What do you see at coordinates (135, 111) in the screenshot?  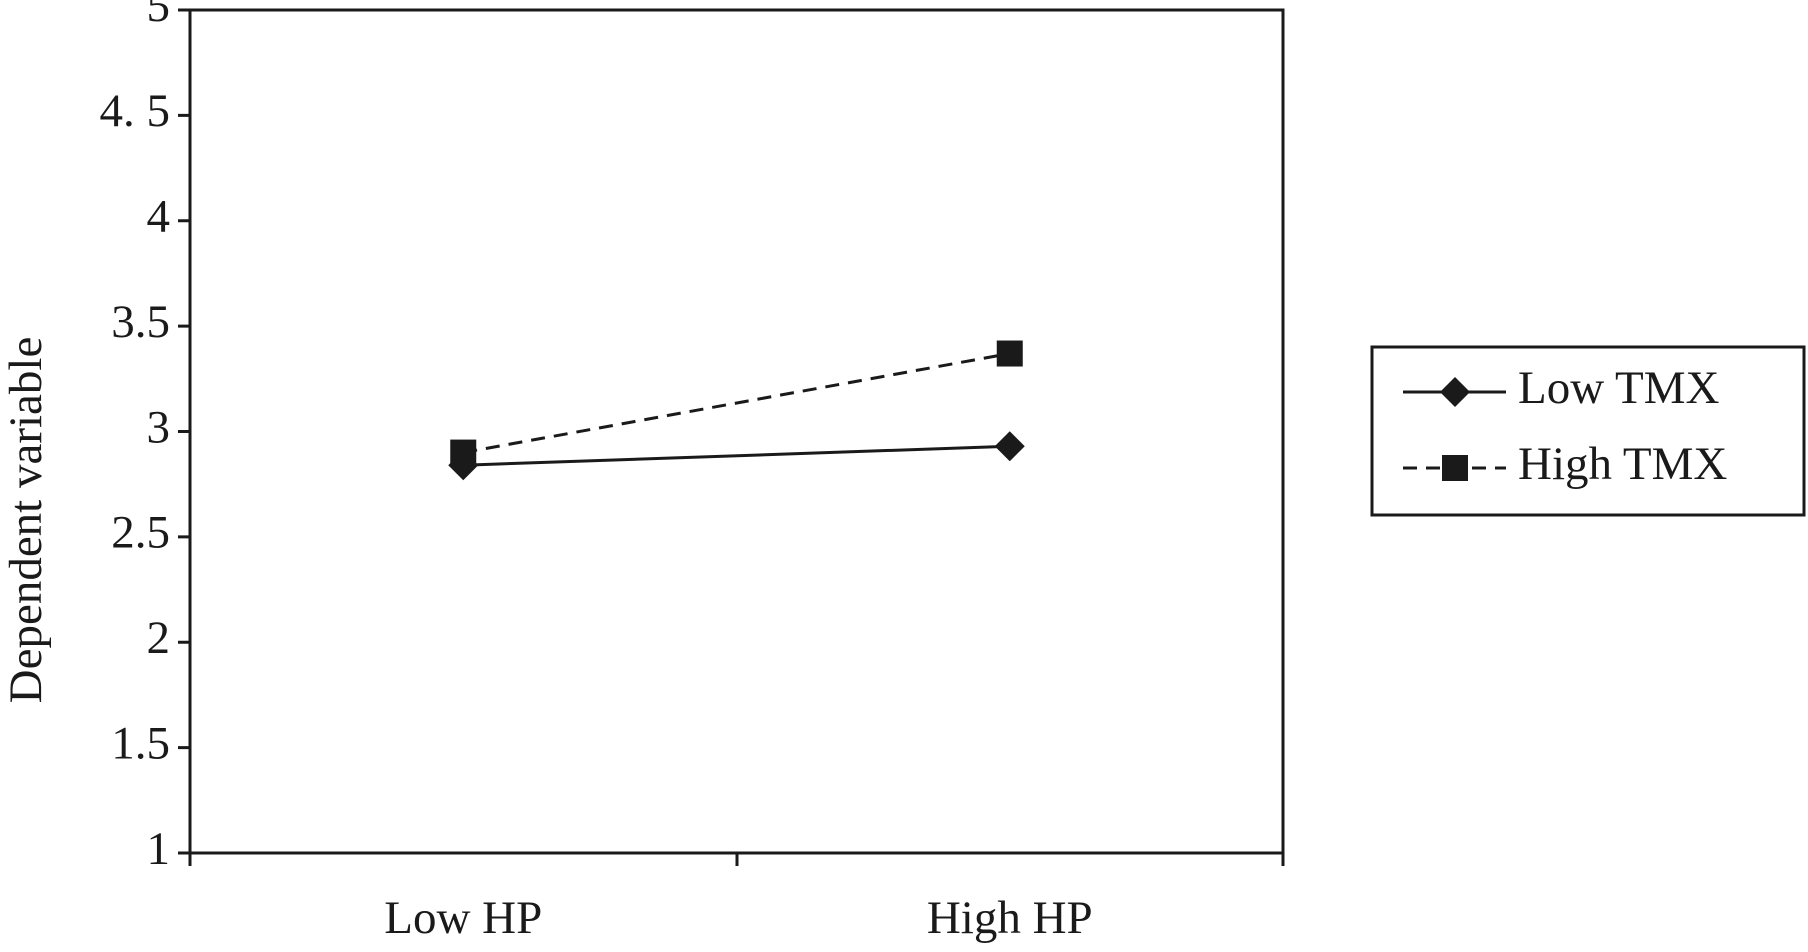 I see `y-tick-label: 4. 5` at bounding box center [135, 111].